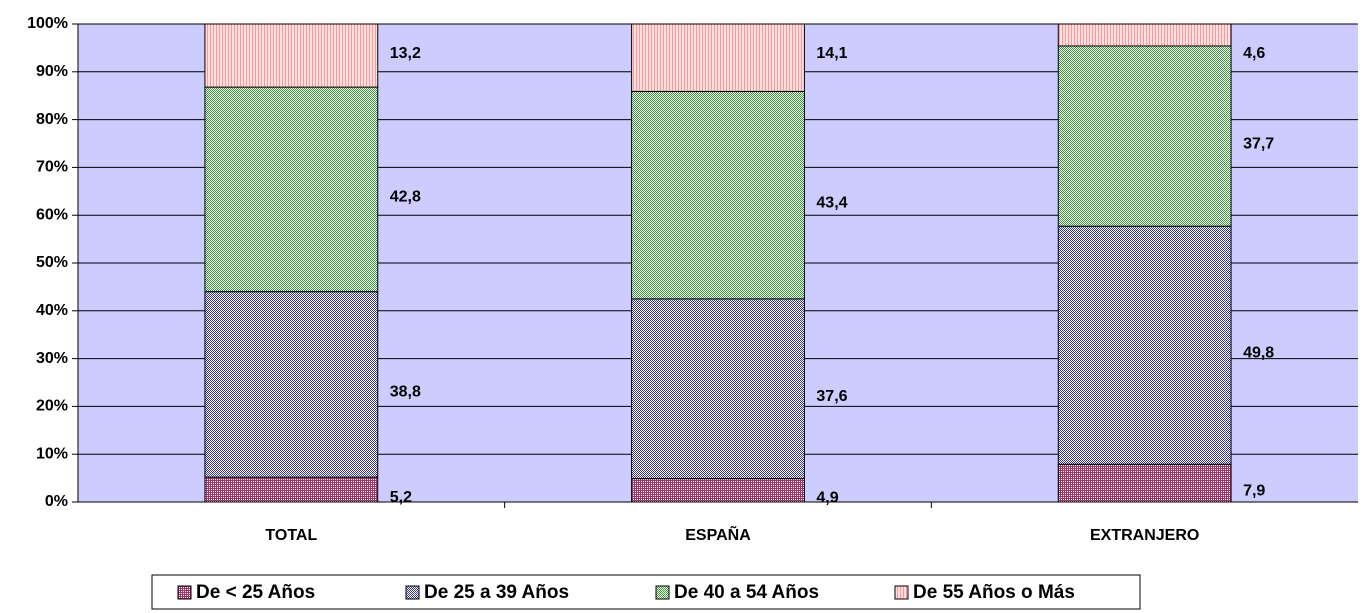  I want to click on y-tick-label: 70%, so click(52, 167).